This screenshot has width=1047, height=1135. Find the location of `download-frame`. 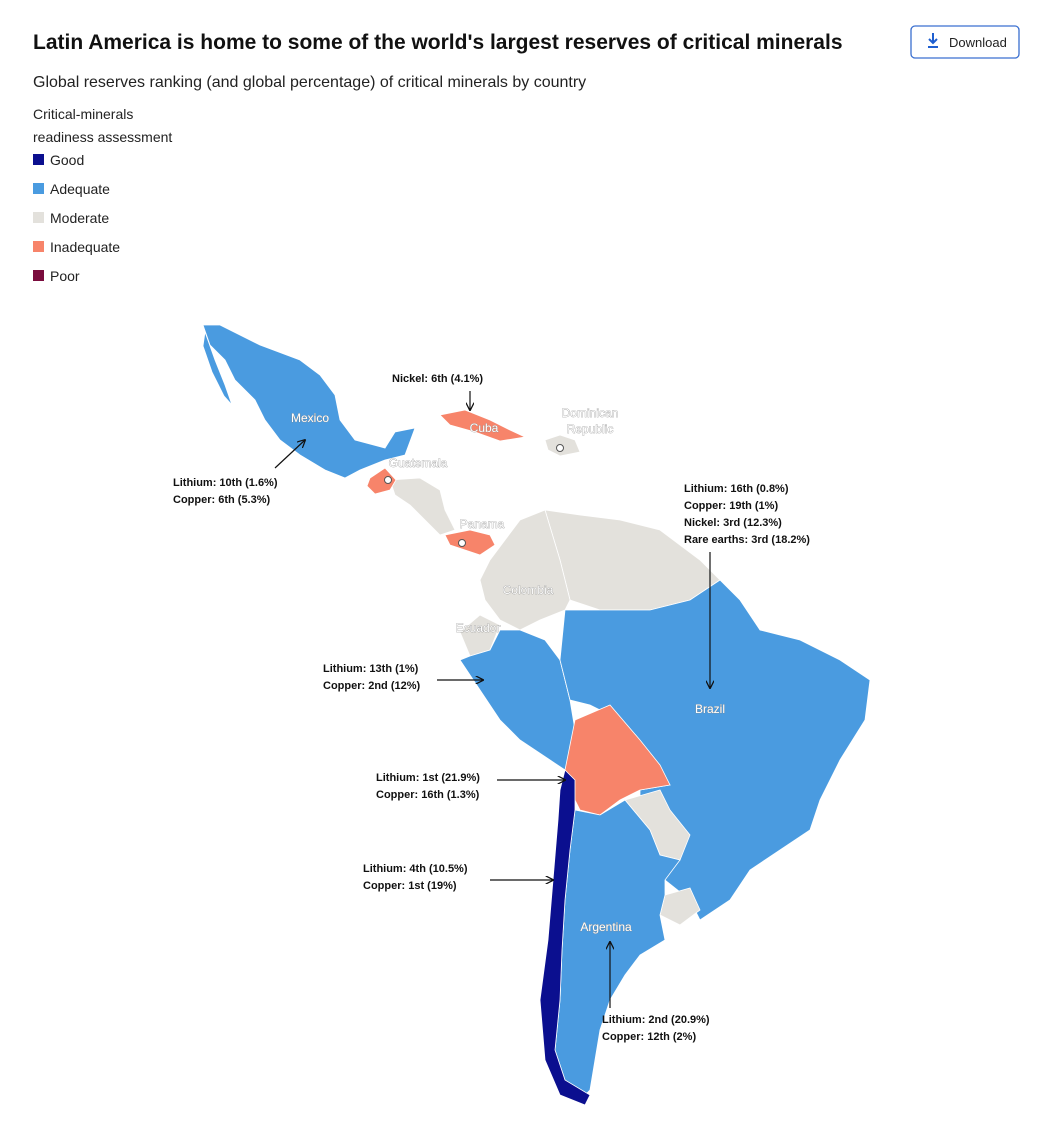

download-frame is located at coordinates (965, 42).